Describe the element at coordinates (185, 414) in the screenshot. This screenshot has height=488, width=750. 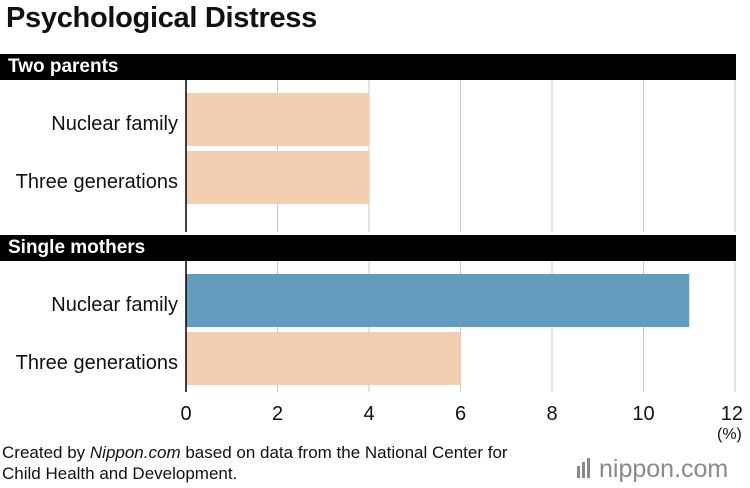
I see `x-tick-label: 0` at that location.